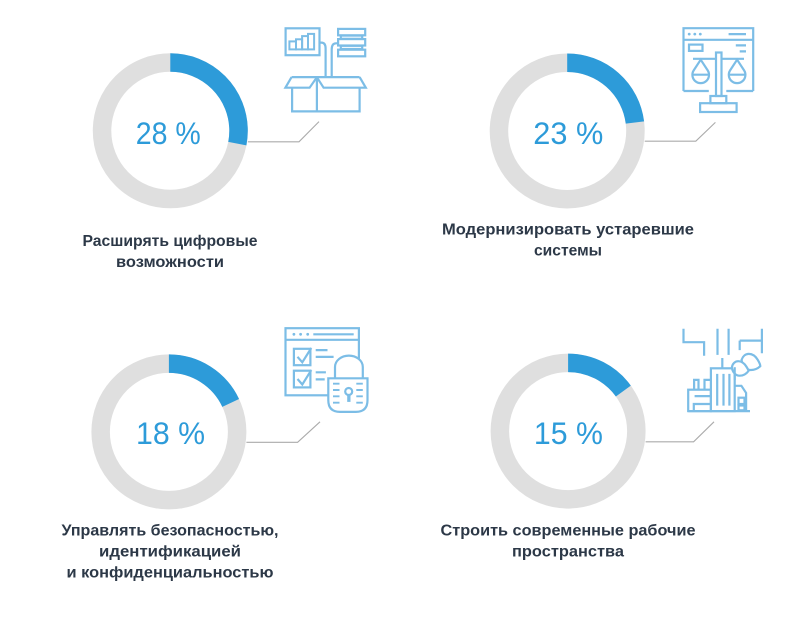  Describe the element at coordinates (568, 552) in the screenshot. I see `svg-text: пространства` at that location.